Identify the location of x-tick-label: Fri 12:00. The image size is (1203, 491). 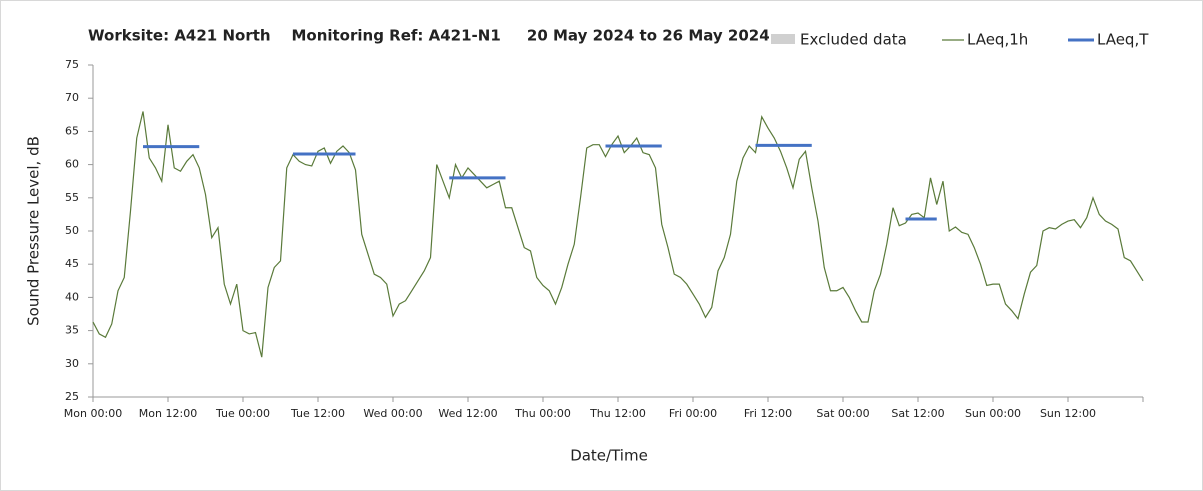
(768, 413).